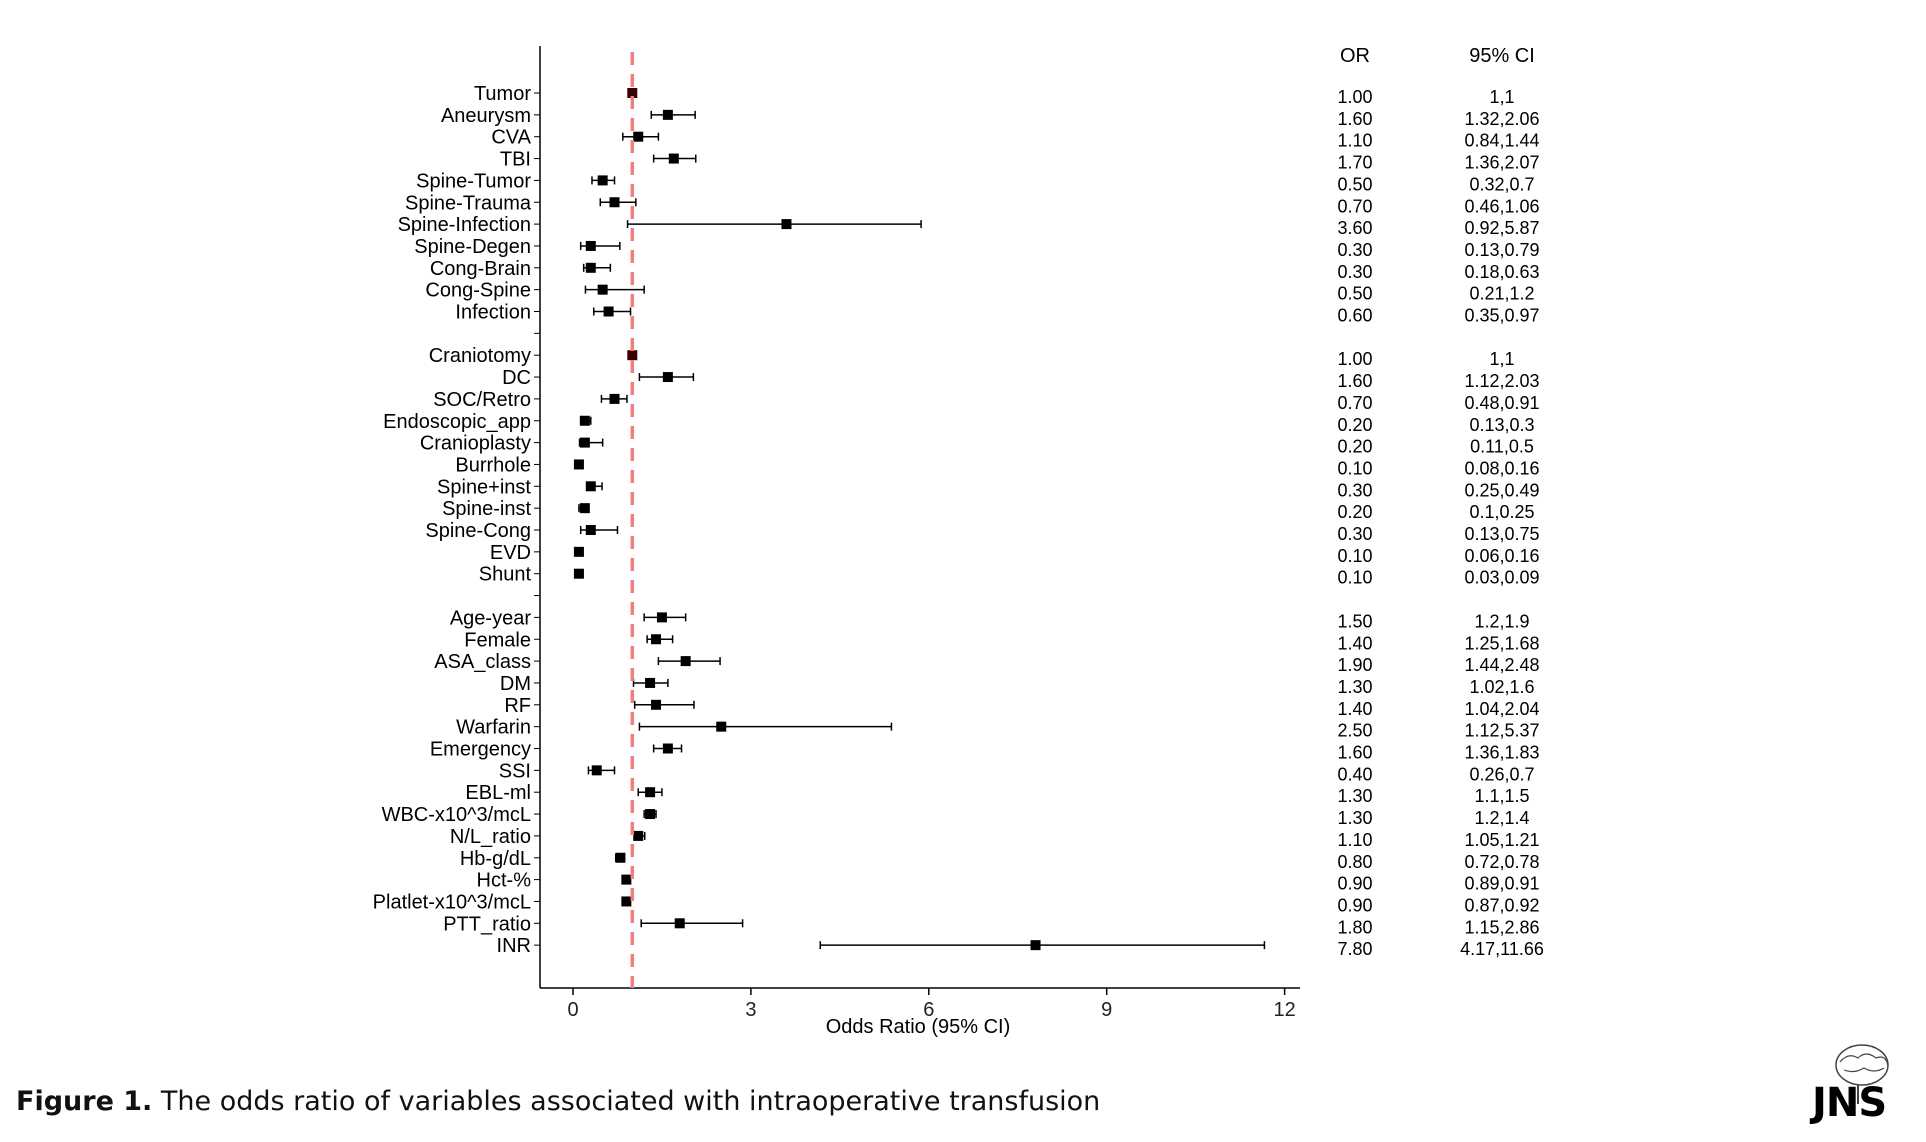  What do you see at coordinates (1354, 643) in the screenshot?
I see `or-value: 1.40` at bounding box center [1354, 643].